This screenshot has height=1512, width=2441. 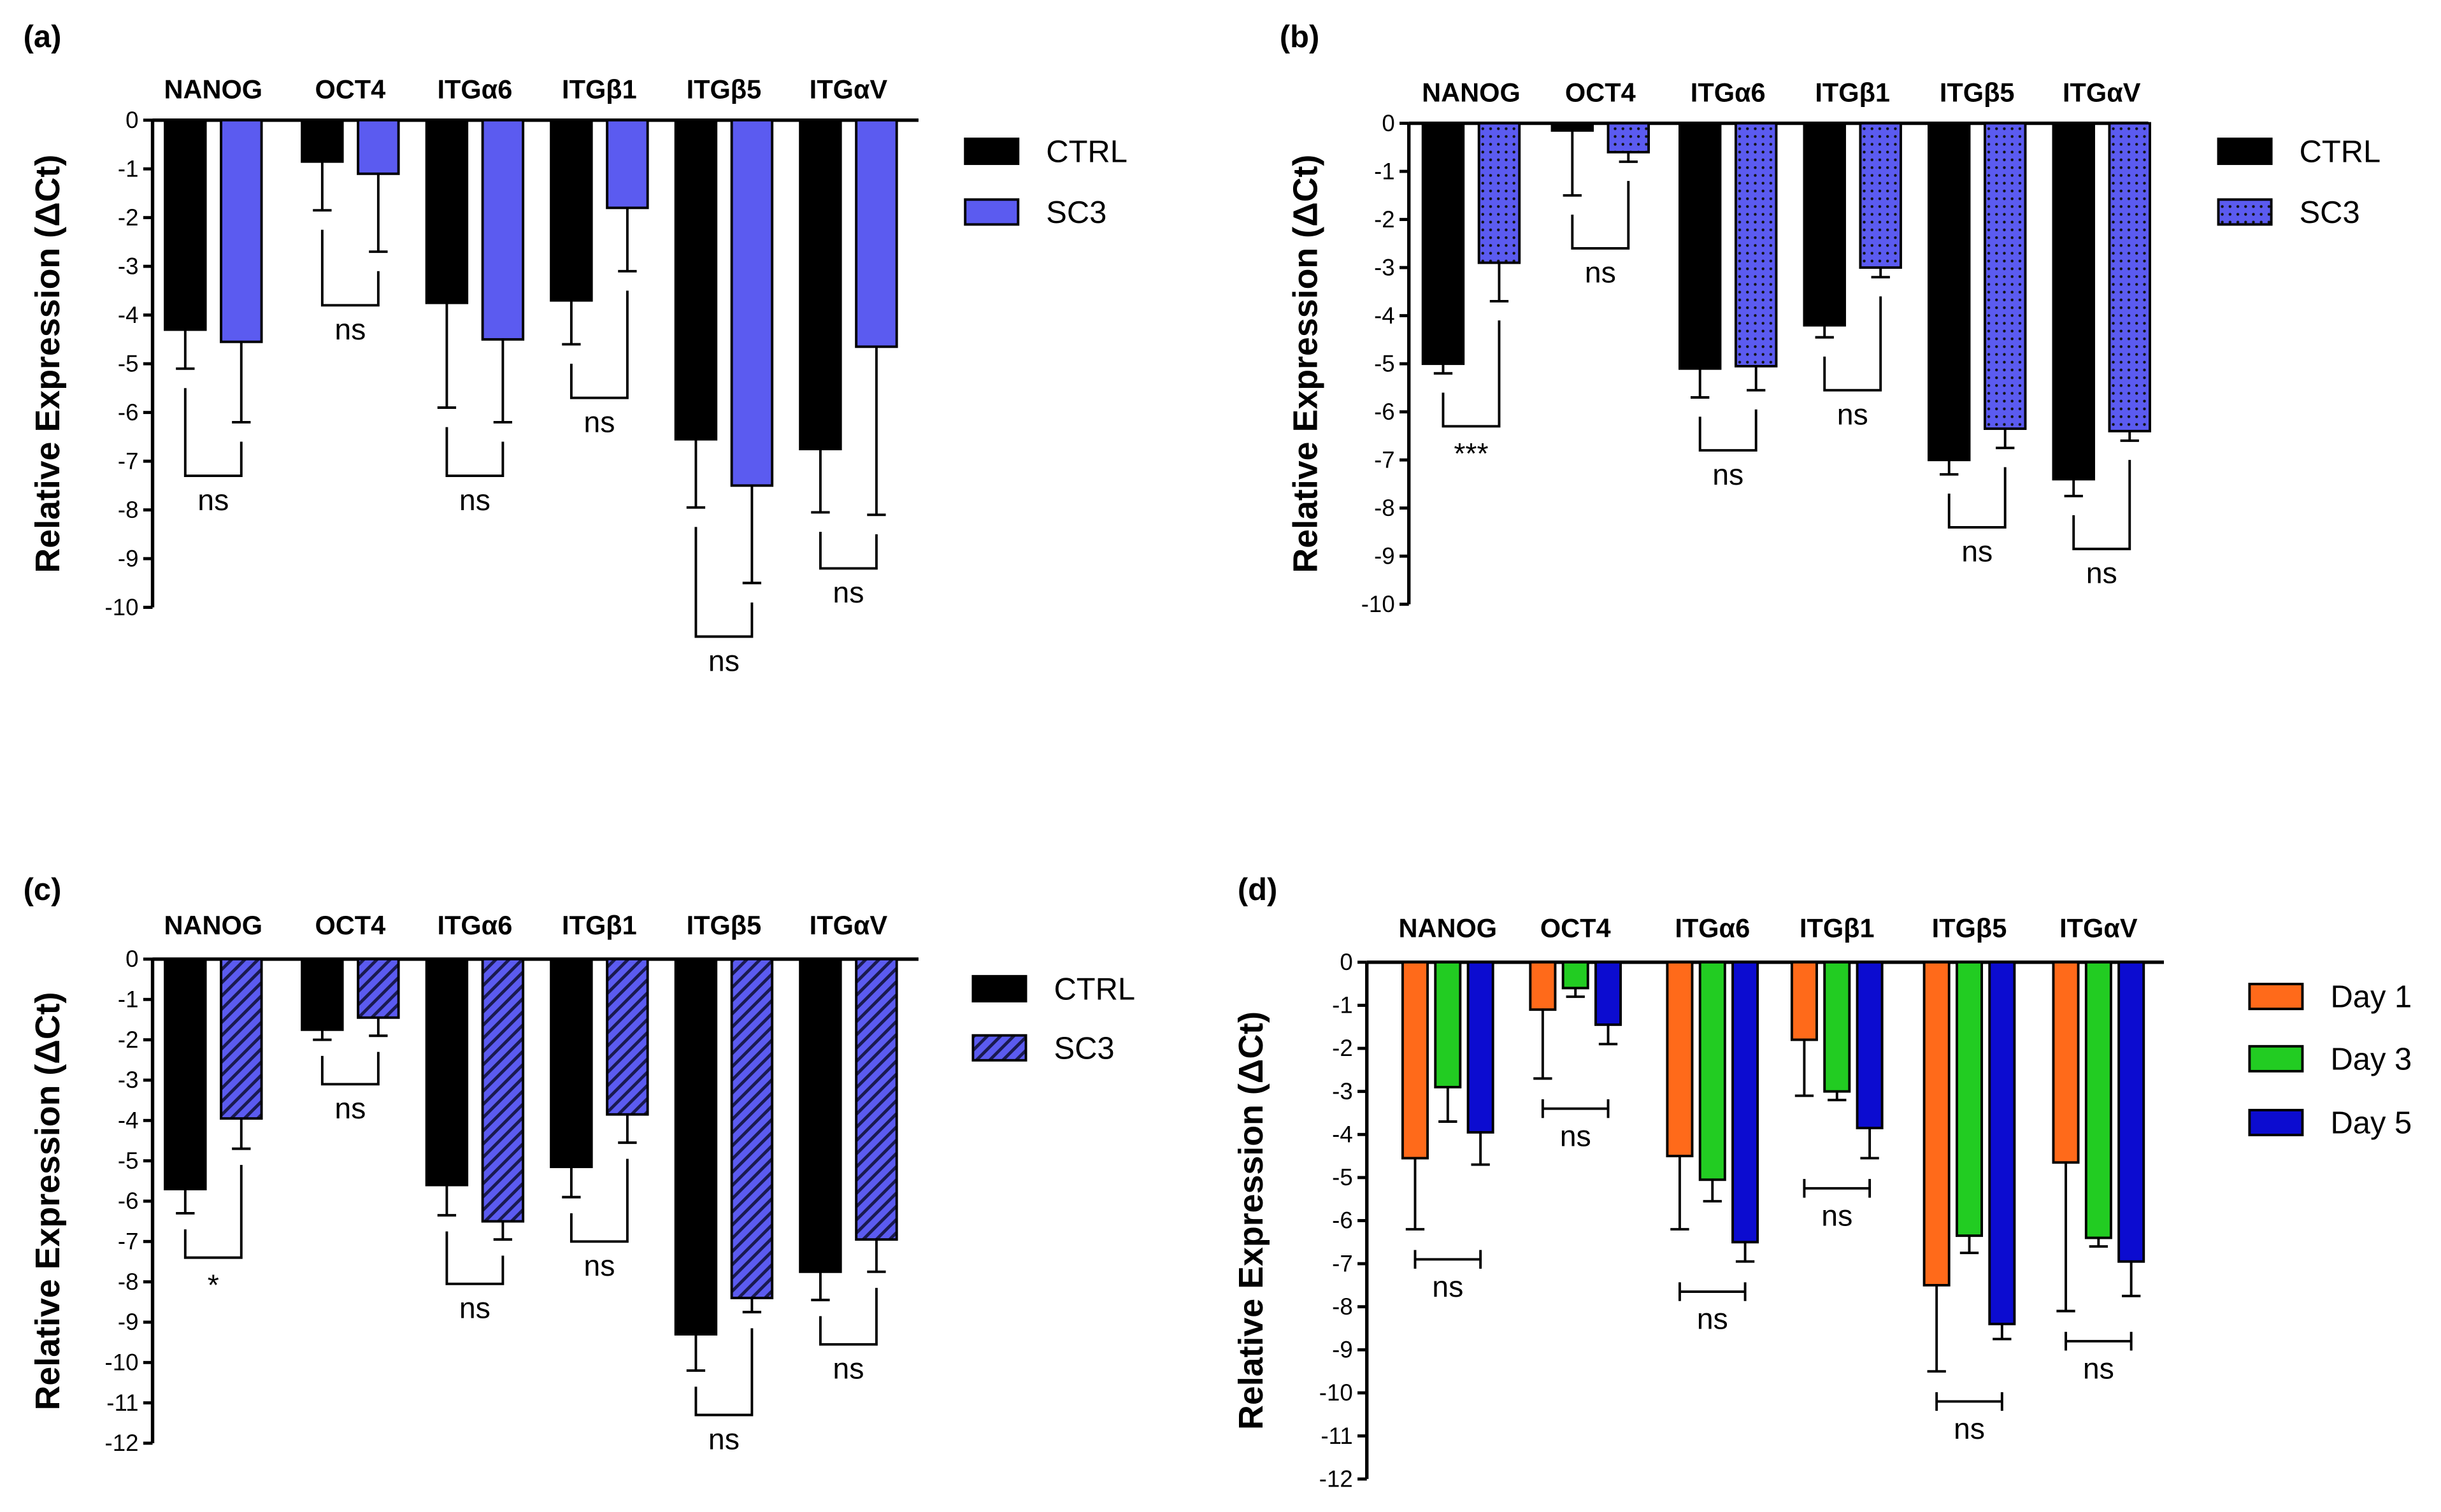 What do you see at coordinates (1306, 364) in the screenshot?
I see `y-axis-label: Relative Expression (ΔCt)` at bounding box center [1306, 364].